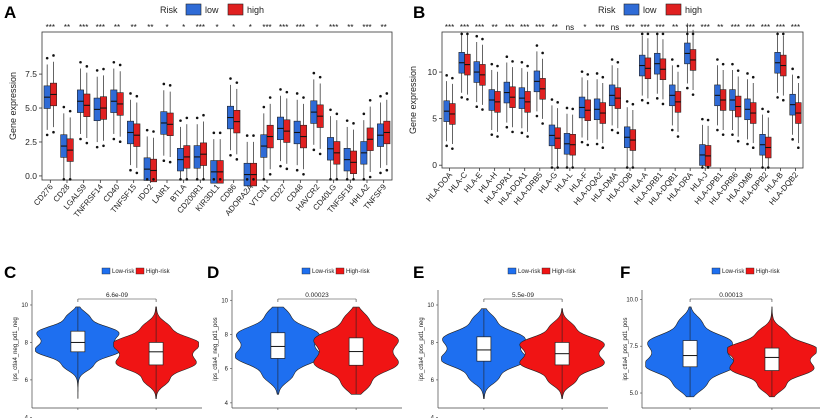 Image resolution: width=830 pixels, height=418 pixels. Describe the element at coordinates (650, 10) in the screenshot. I see `panel-b-legend-low: low` at that location.